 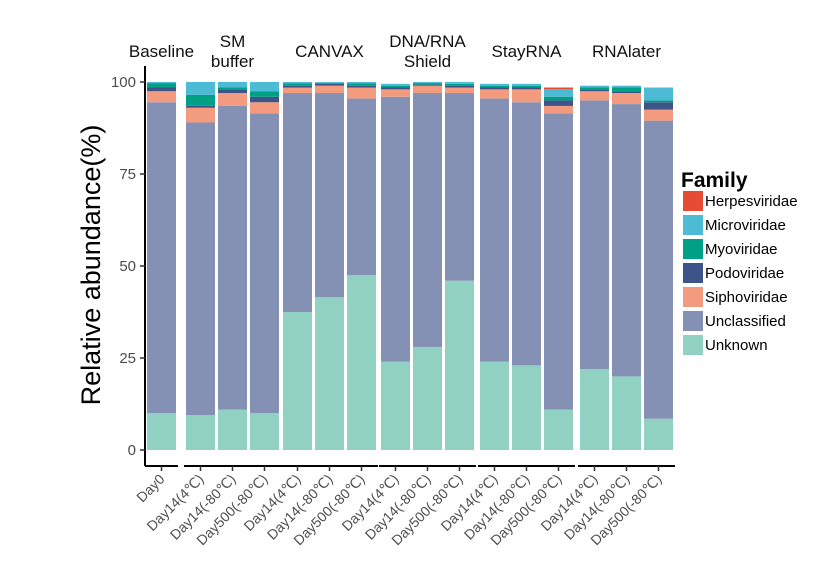 I want to click on facet-title: buffer, so click(x=233, y=61).